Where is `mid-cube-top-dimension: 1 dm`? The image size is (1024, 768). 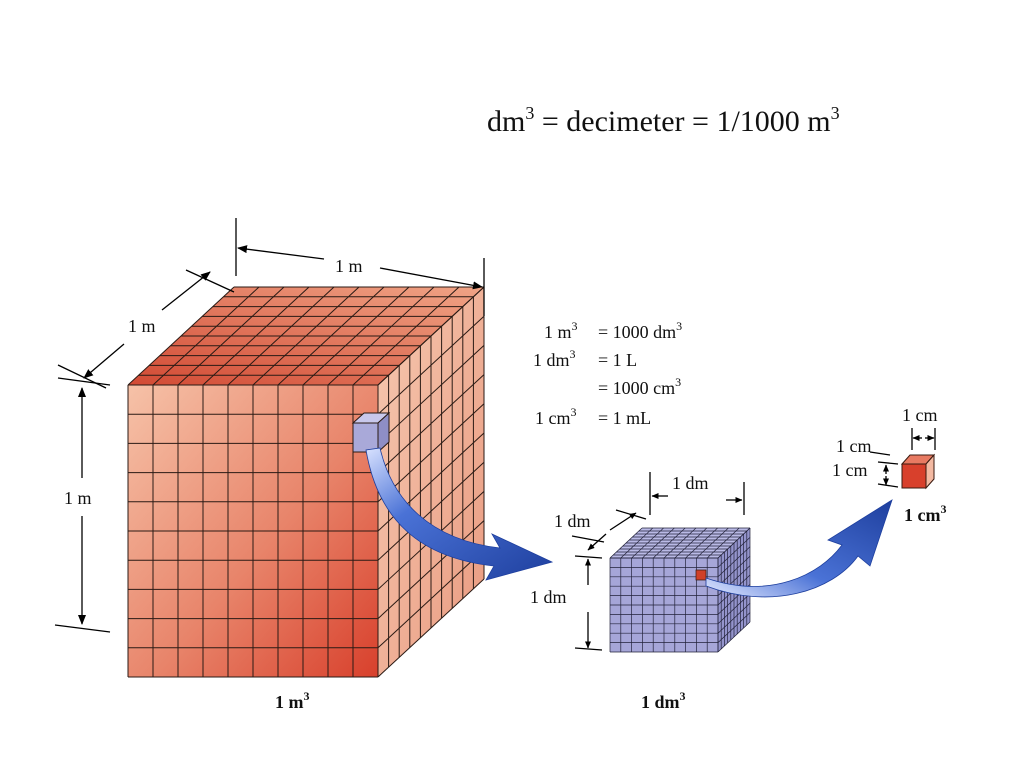 mid-cube-top-dimension: 1 dm is located at coordinates (690, 483).